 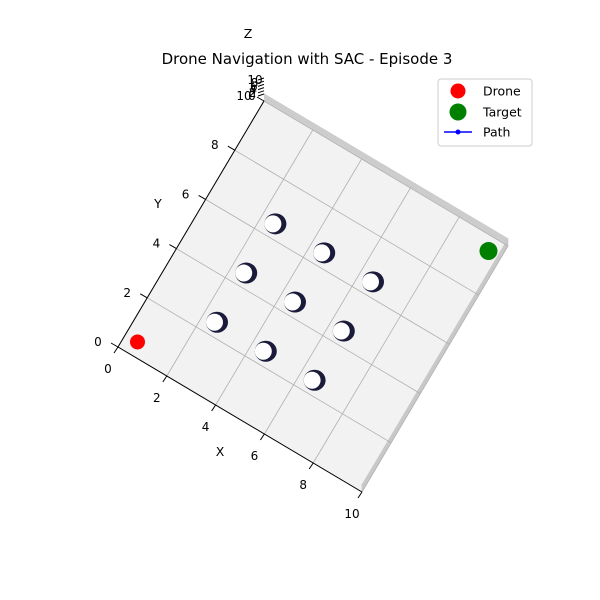 I want to click on y-tick-label: 8, so click(x=215, y=145).